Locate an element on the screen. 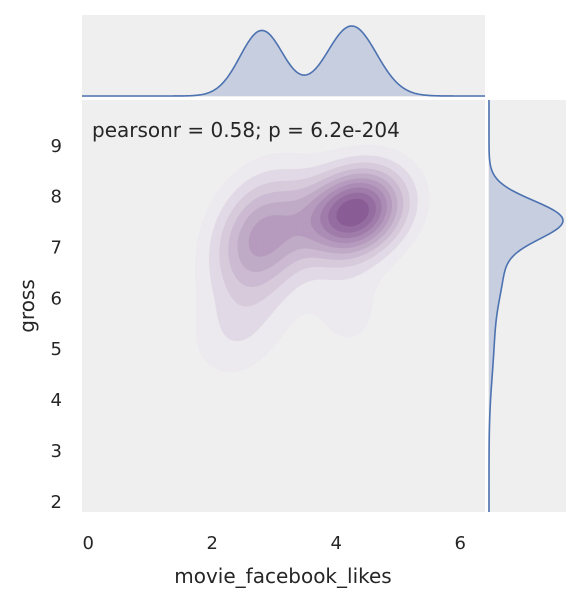 The width and height of the screenshot is (581, 604). y-marginal-fill is located at coordinates (526, 306).